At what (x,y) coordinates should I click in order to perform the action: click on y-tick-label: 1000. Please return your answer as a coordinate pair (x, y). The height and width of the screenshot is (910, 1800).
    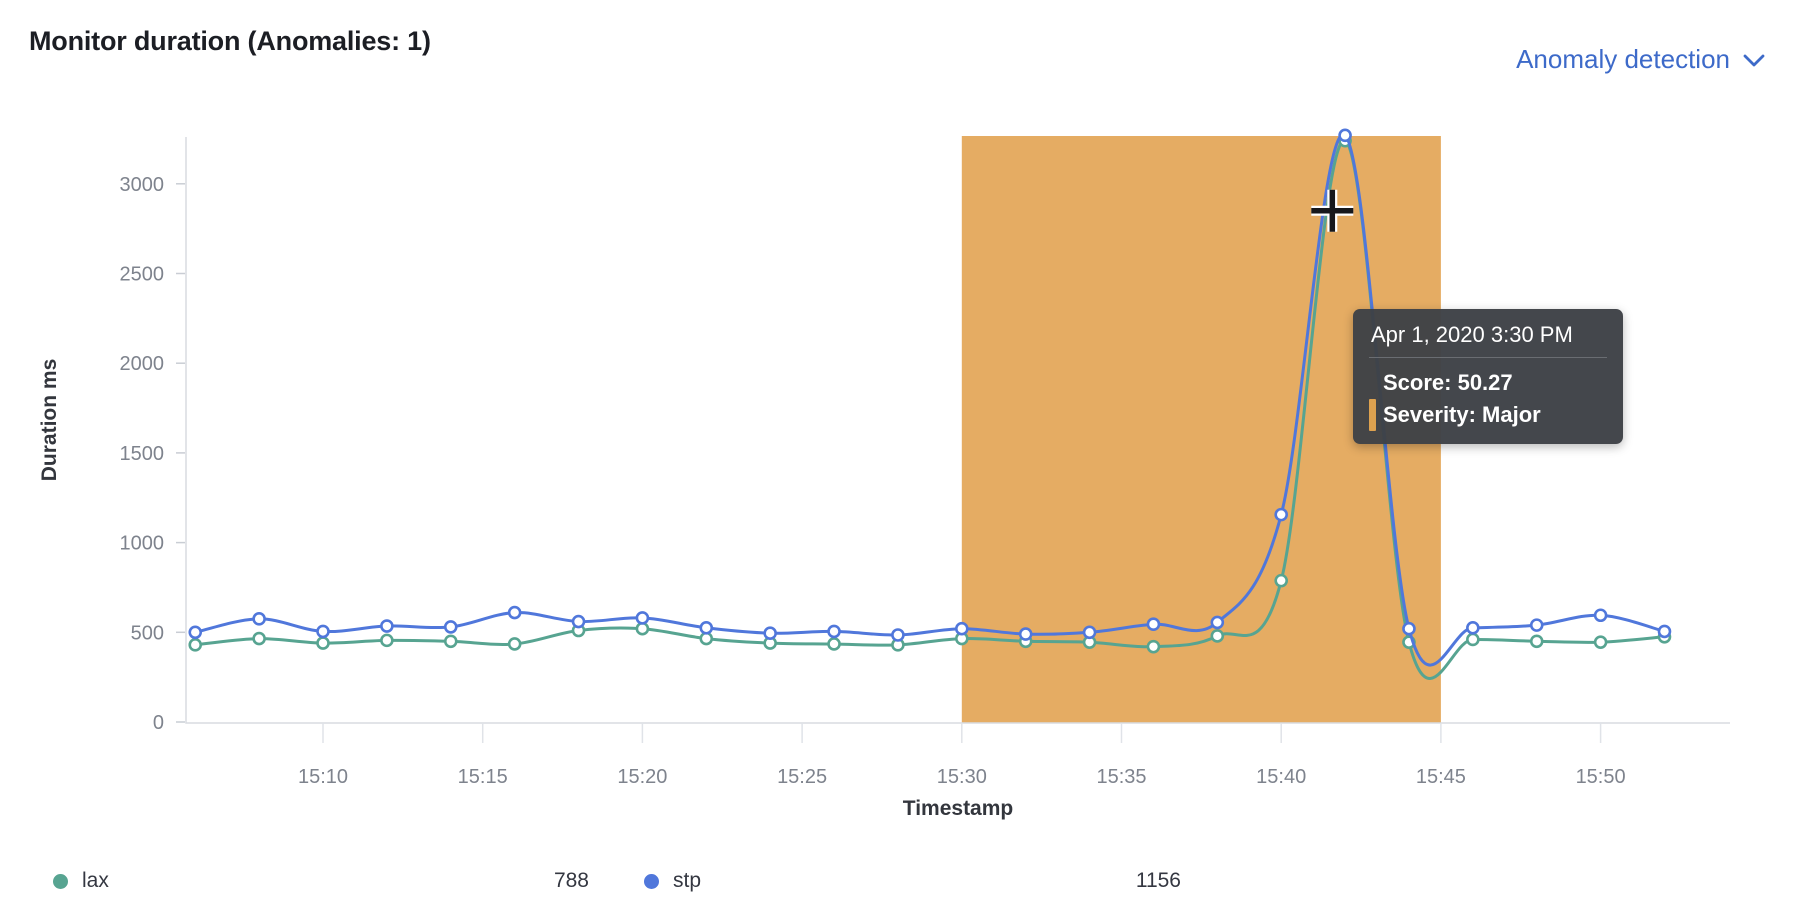
    Looking at the image, I should click on (142, 544).